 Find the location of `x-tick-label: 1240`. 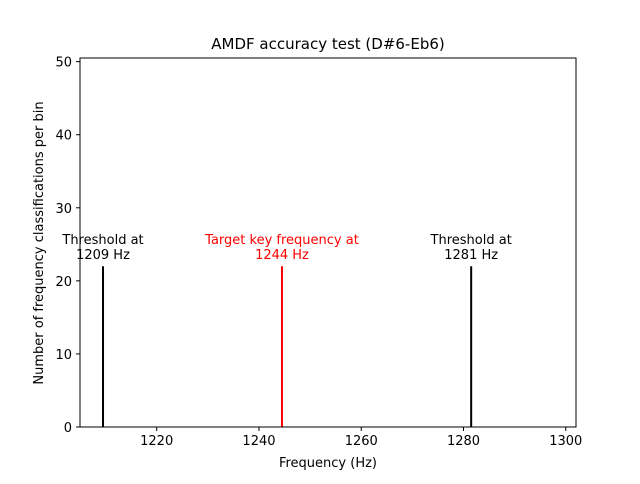

x-tick-label: 1240 is located at coordinates (258, 441).